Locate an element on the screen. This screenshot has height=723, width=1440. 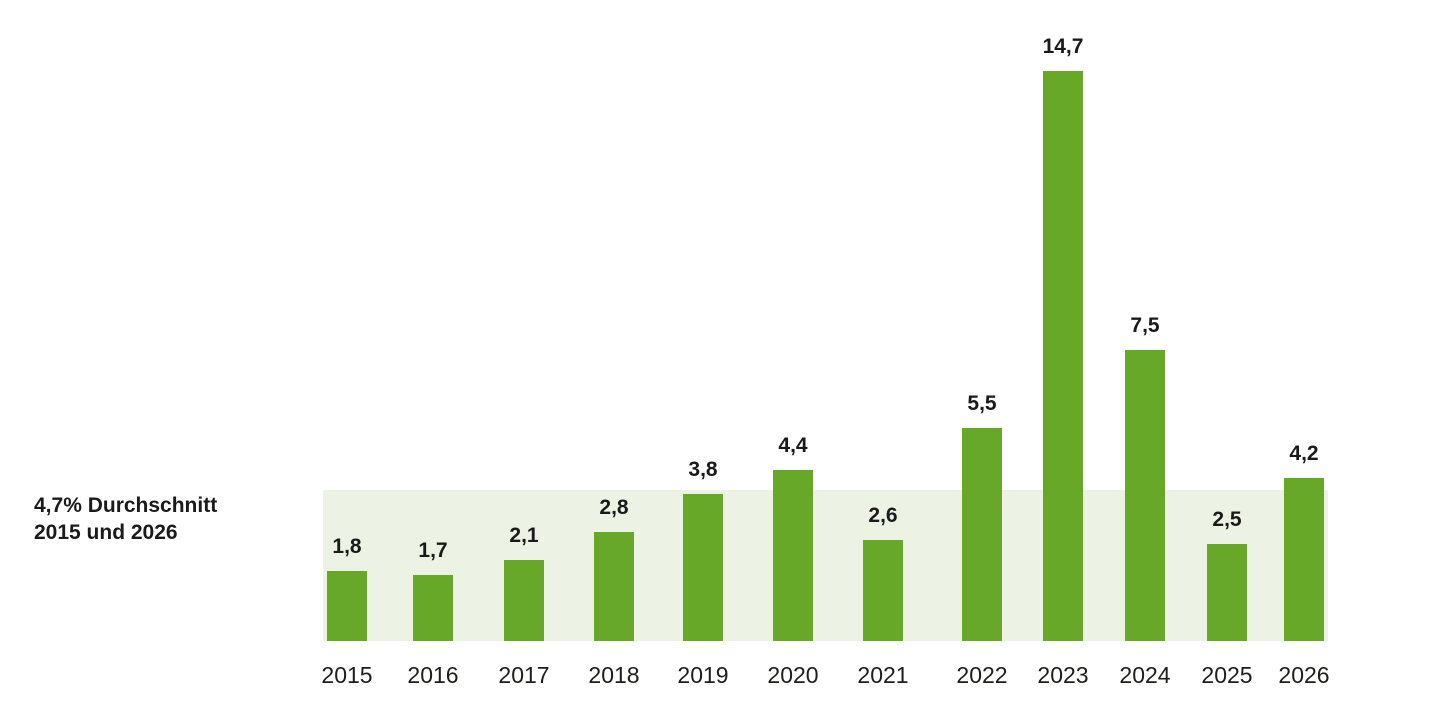
x-axis-label: 2024 is located at coordinates (1145, 675).